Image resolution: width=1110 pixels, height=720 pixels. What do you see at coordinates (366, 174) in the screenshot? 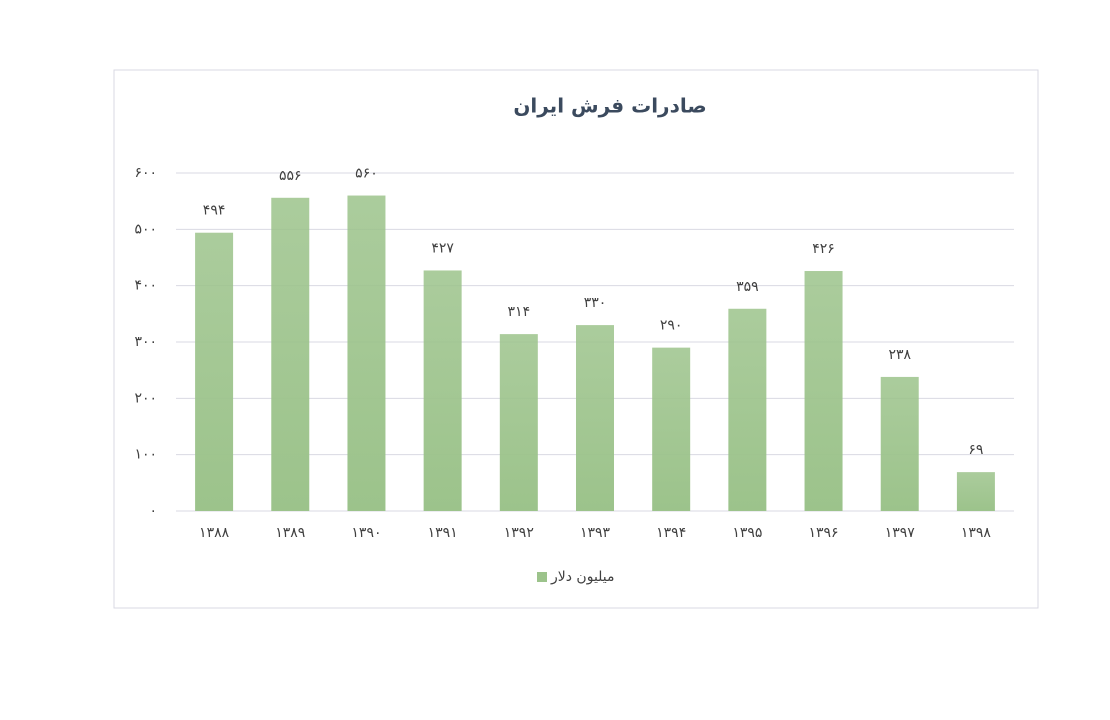
I see `data-label: ۵۶۰` at bounding box center [366, 174].